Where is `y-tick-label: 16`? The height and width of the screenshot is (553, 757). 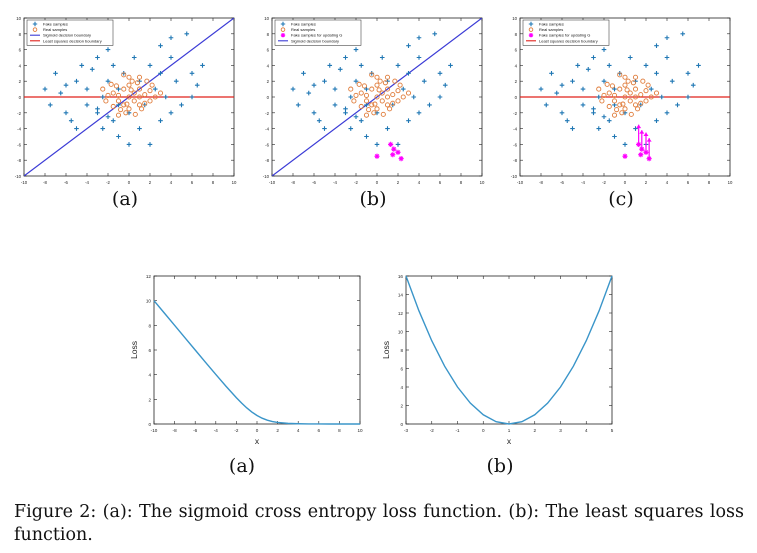 y-tick-label: 16 is located at coordinates (401, 276).